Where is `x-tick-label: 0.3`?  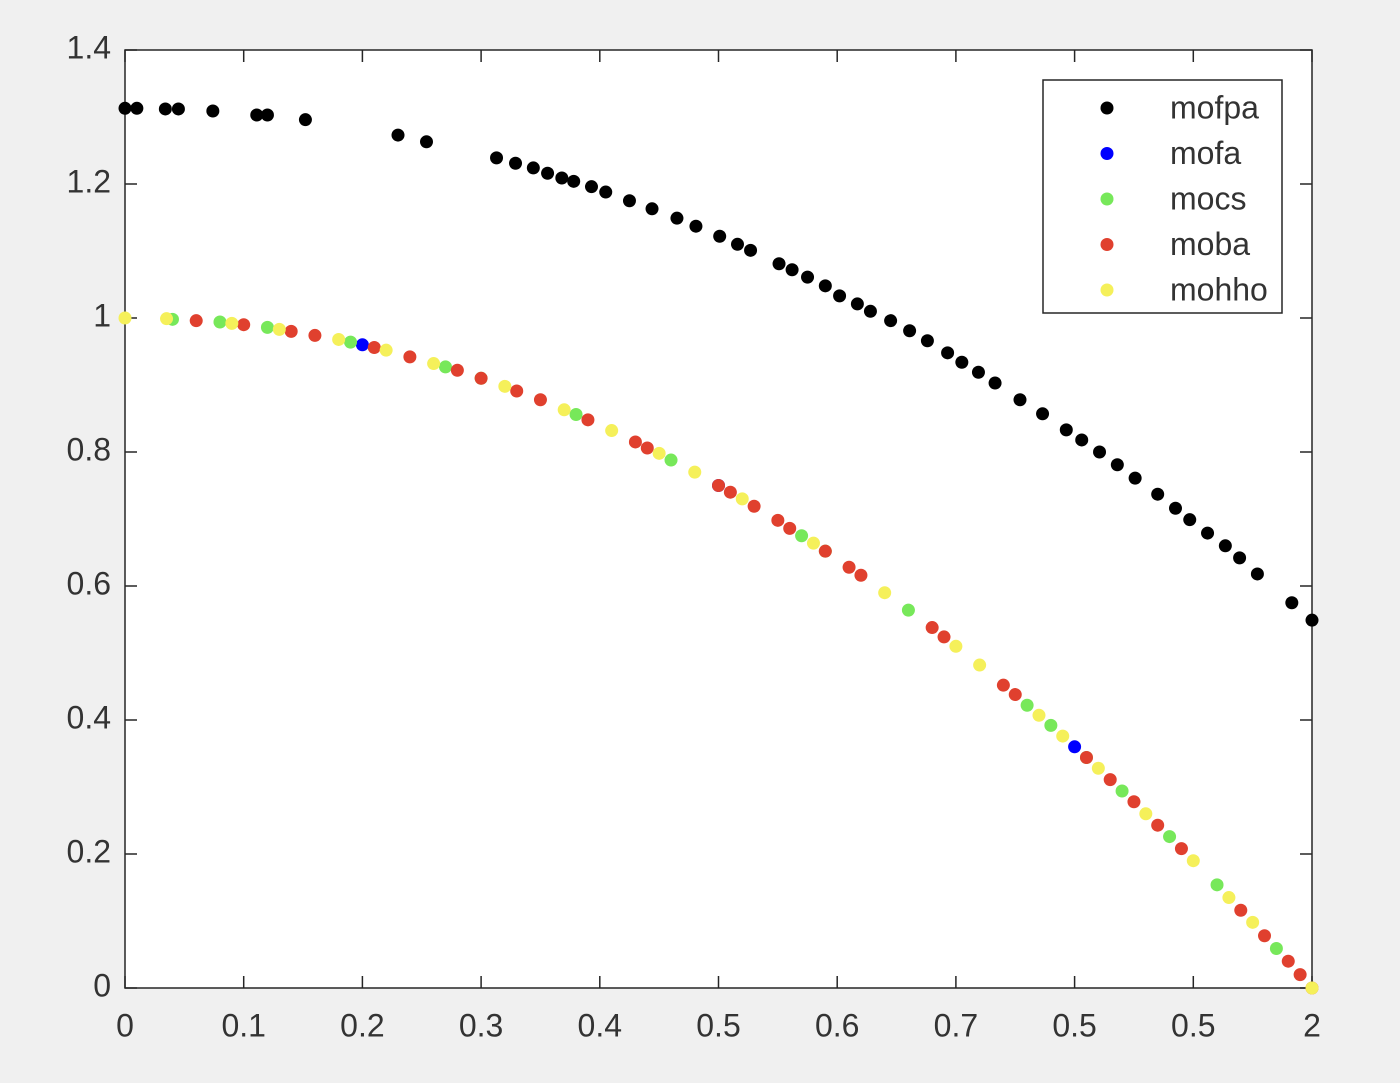
x-tick-label: 0.3 is located at coordinates (481, 1025).